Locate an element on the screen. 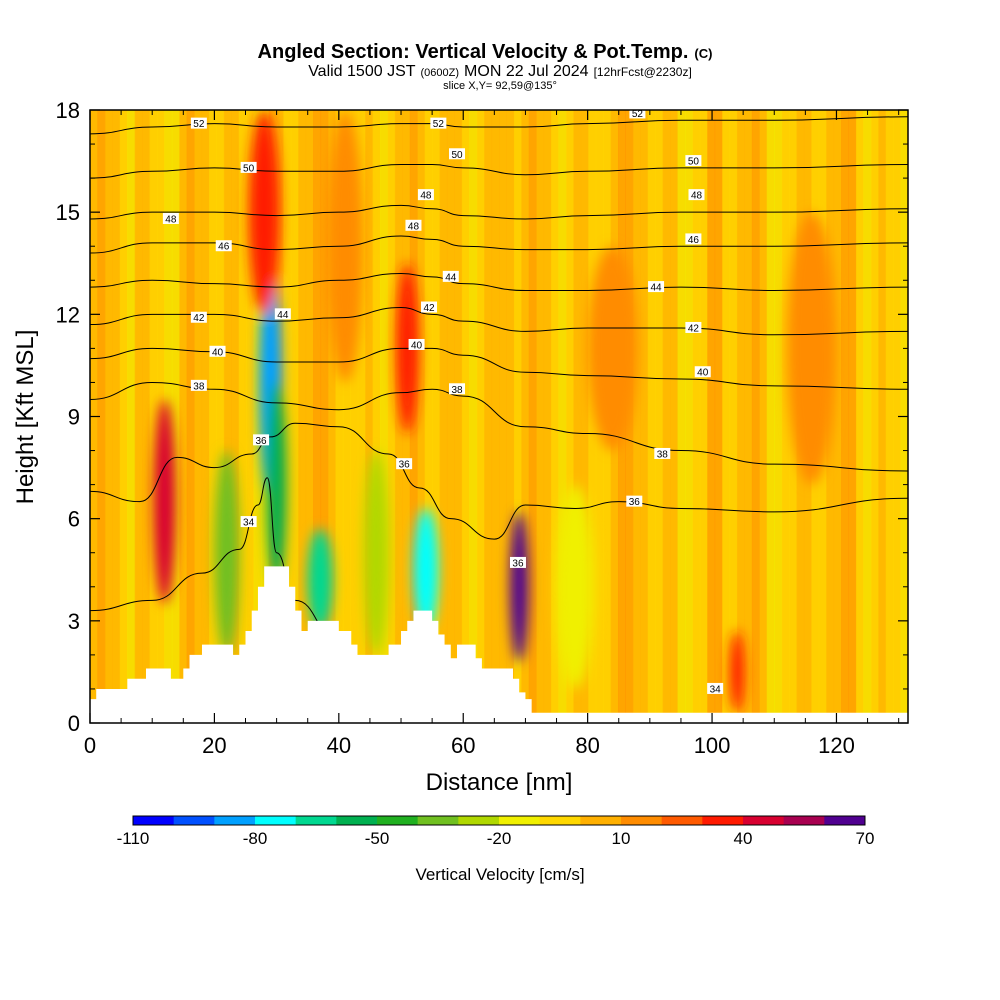 The height and width of the screenshot is (1000, 1000). contour-label-text: 34 is located at coordinates (249, 523).